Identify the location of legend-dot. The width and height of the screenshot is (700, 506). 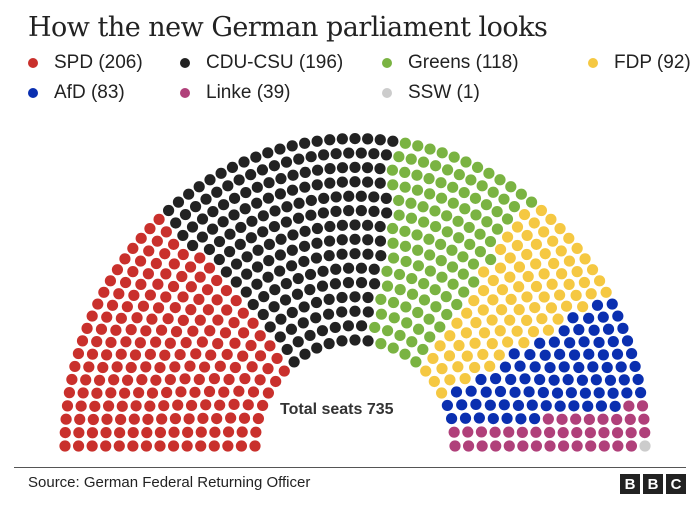
(387, 93).